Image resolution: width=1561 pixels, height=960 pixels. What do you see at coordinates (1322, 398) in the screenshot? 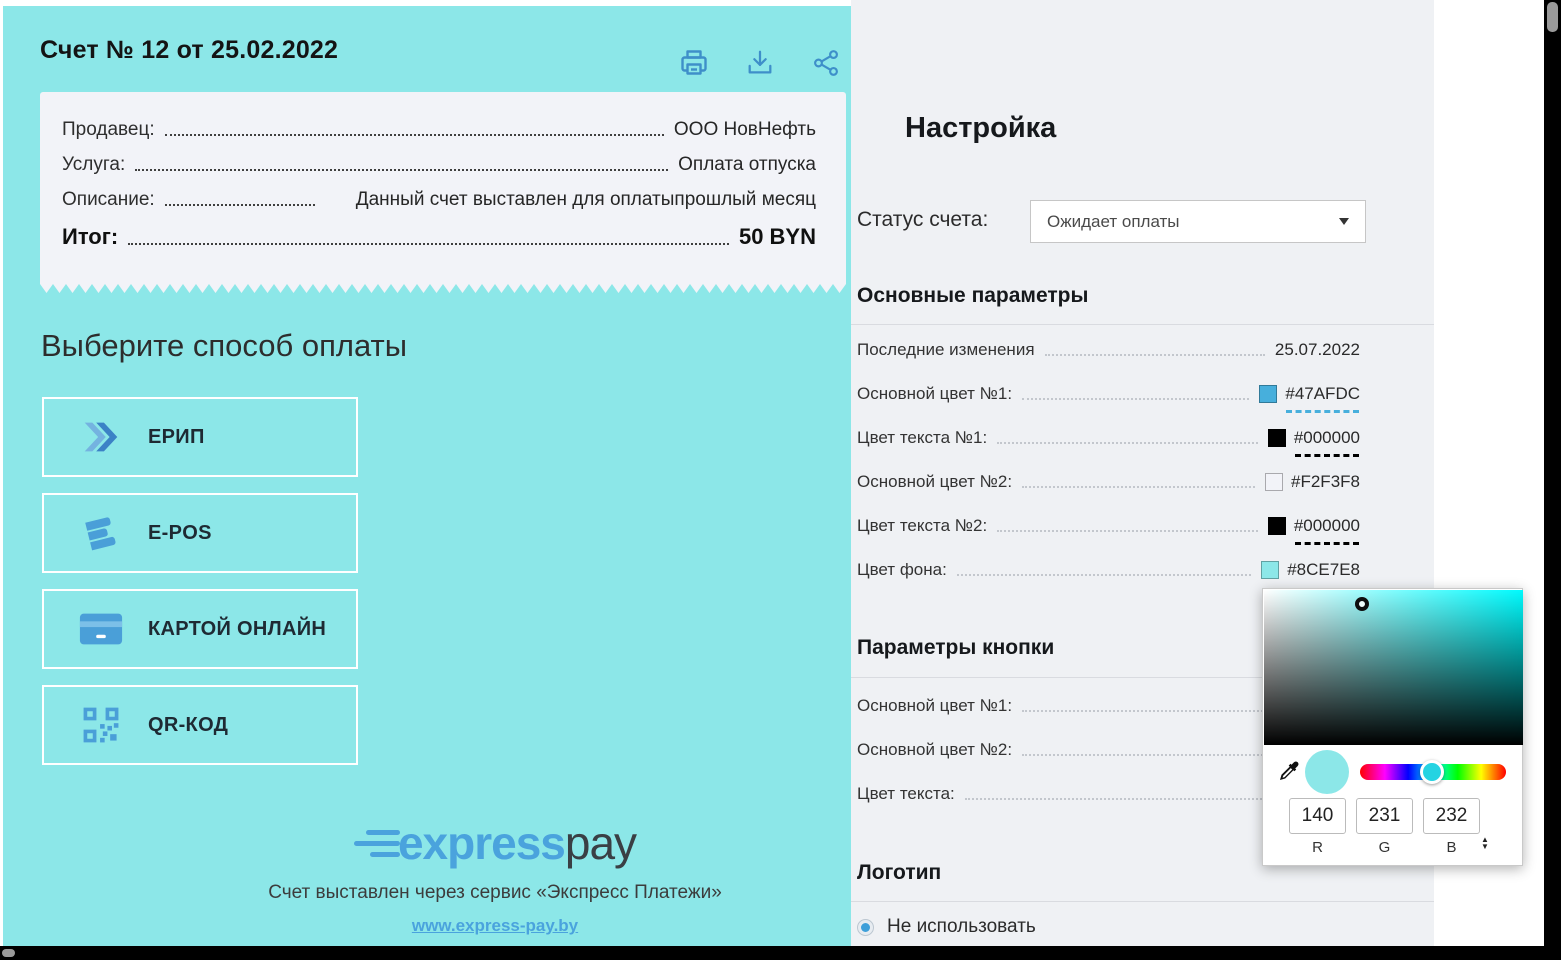
I see `color-value: #47AFDC` at bounding box center [1322, 398].